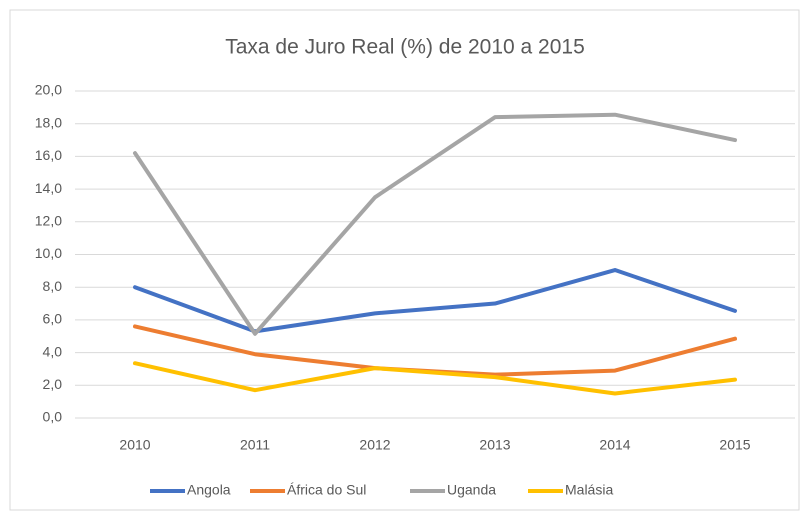  What do you see at coordinates (471, 490) in the screenshot?
I see `legend-label: Uganda` at bounding box center [471, 490].